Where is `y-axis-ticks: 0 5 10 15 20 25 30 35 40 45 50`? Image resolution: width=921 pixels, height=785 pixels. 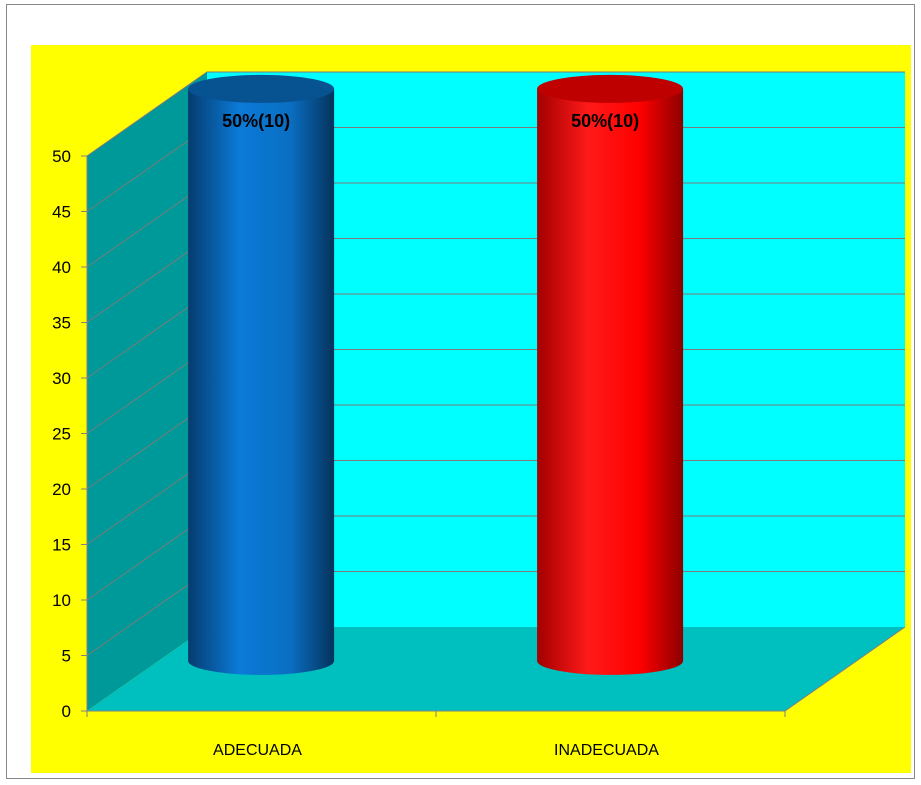 y-axis-ticks: 0 5 10 15 20 25 30 35 40 45 50 is located at coordinates (69, 434).